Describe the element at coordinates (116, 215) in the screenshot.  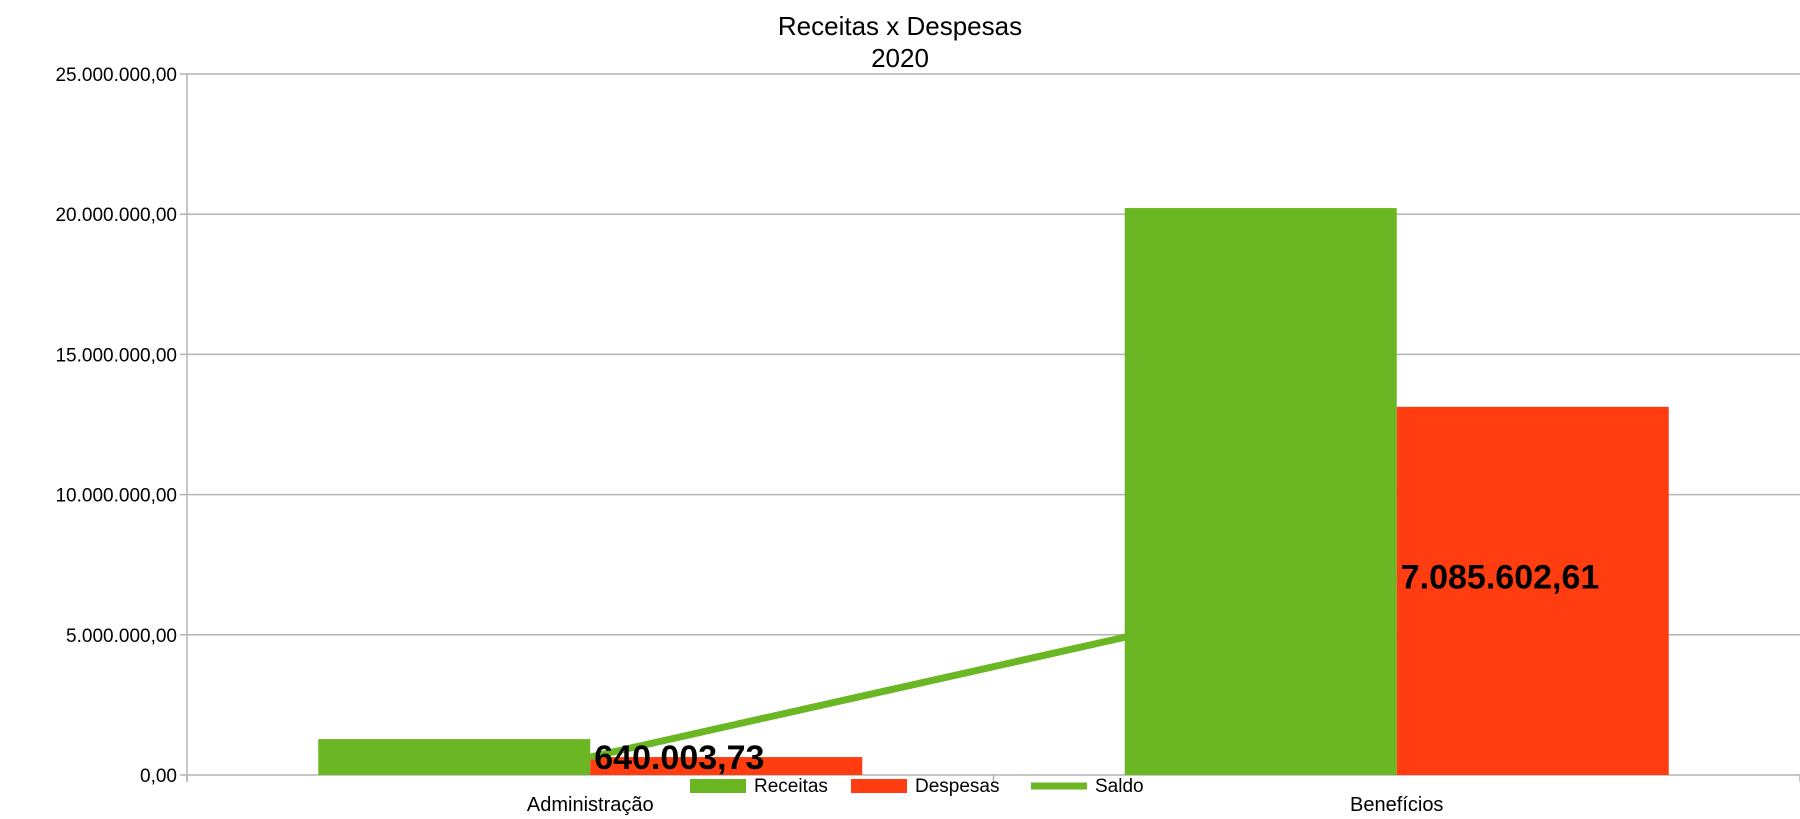
I see `y-tick-label: 20.000.000,00` at that location.